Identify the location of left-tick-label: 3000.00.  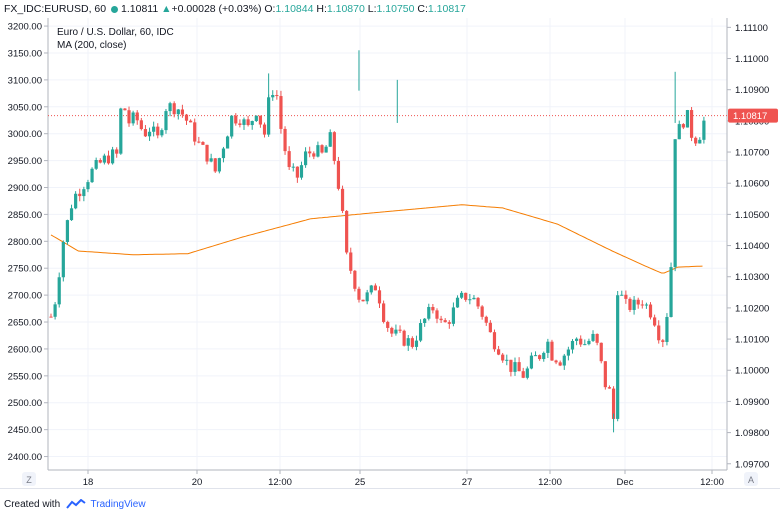
(25, 134).